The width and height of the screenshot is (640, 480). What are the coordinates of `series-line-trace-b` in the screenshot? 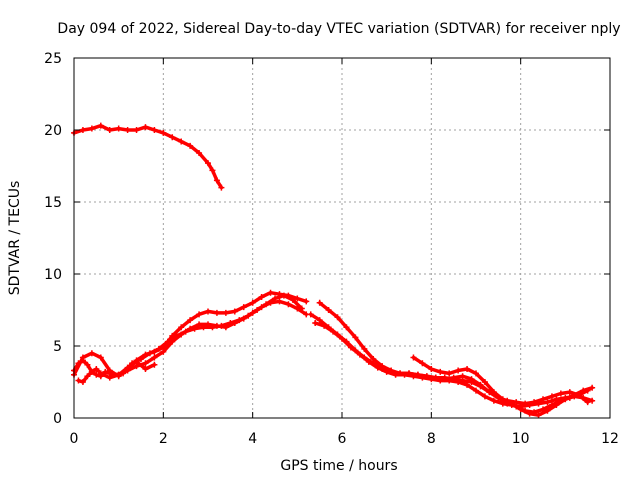 It's located at (188, 335).